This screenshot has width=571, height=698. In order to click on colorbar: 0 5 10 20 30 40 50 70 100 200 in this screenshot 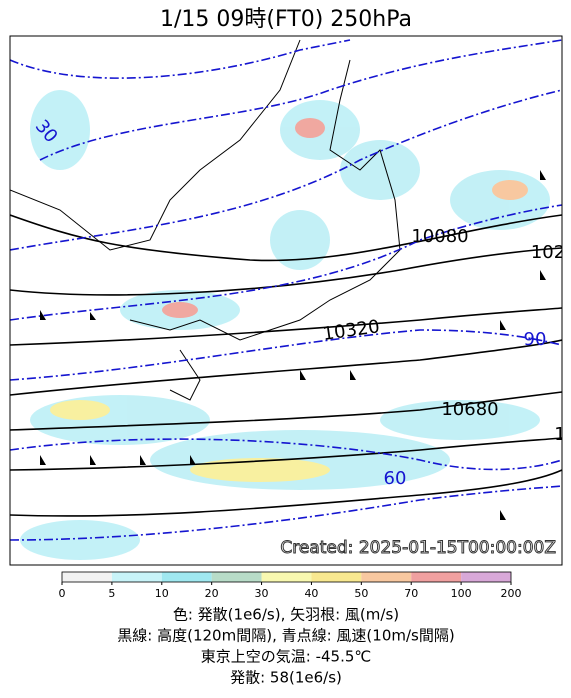, I will do `click(290, 585)`.